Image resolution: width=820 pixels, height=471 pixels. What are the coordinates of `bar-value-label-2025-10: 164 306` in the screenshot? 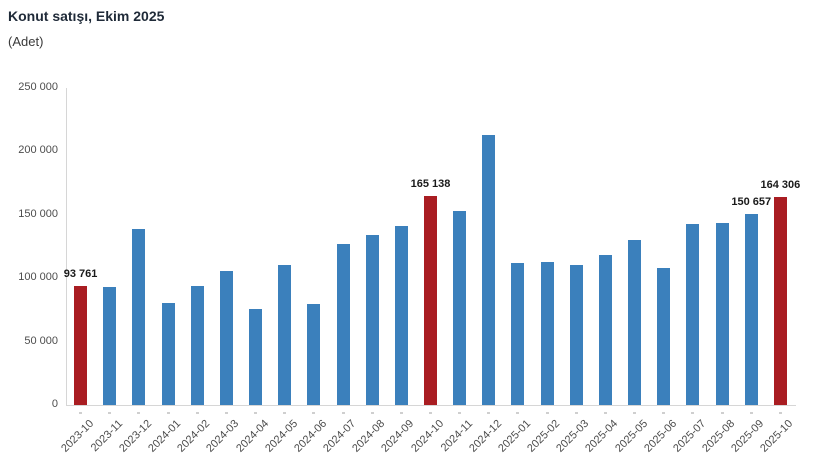 It's located at (780, 184).